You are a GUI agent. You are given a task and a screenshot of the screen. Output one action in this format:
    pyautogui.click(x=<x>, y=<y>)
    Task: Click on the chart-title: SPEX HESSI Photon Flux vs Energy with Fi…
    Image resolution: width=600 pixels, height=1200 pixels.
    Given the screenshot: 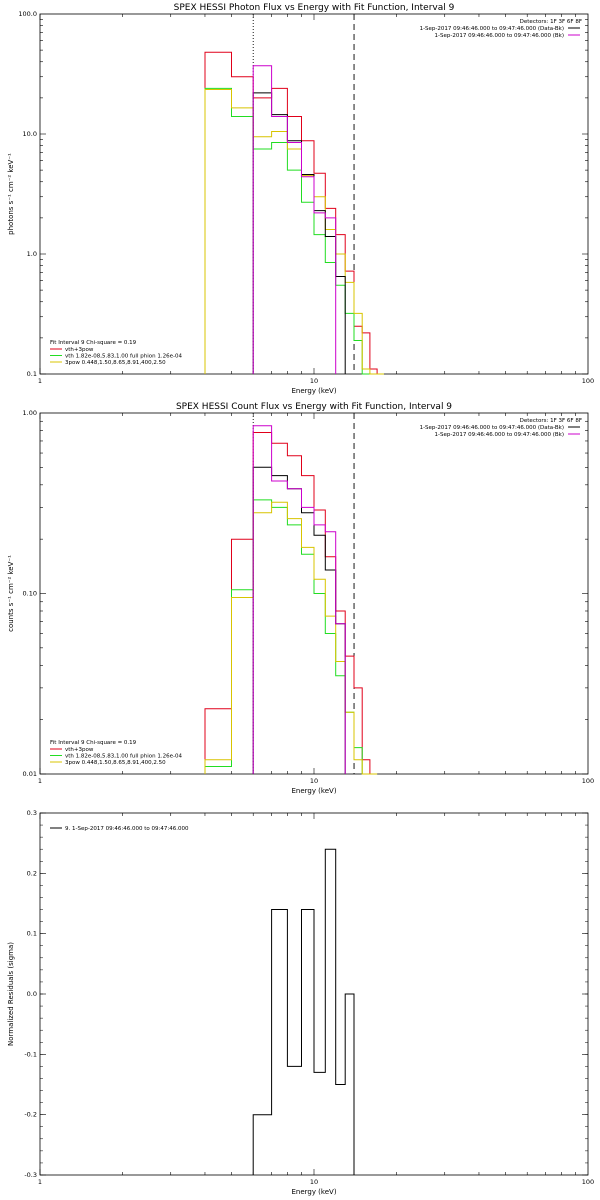 What is the action you would take?
    pyautogui.click(x=314, y=8)
    